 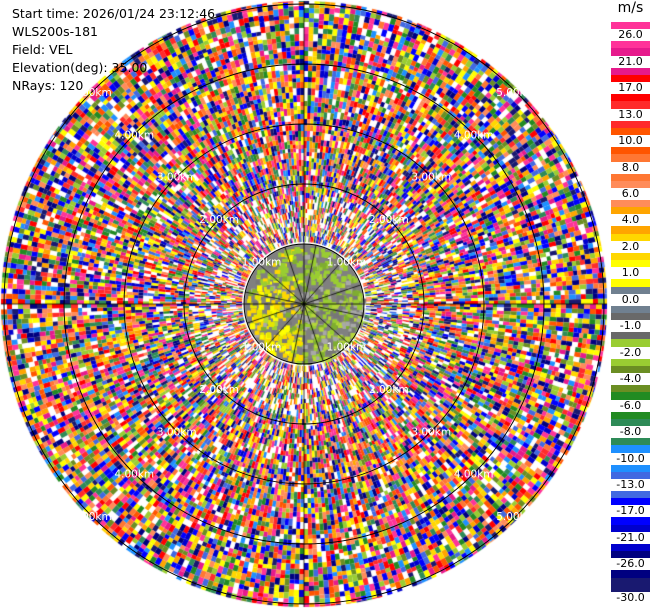 What do you see at coordinates (630, 299) in the screenshot?
I see `colorbar-tick-label: 0.0` at bounding box center [630, 299].